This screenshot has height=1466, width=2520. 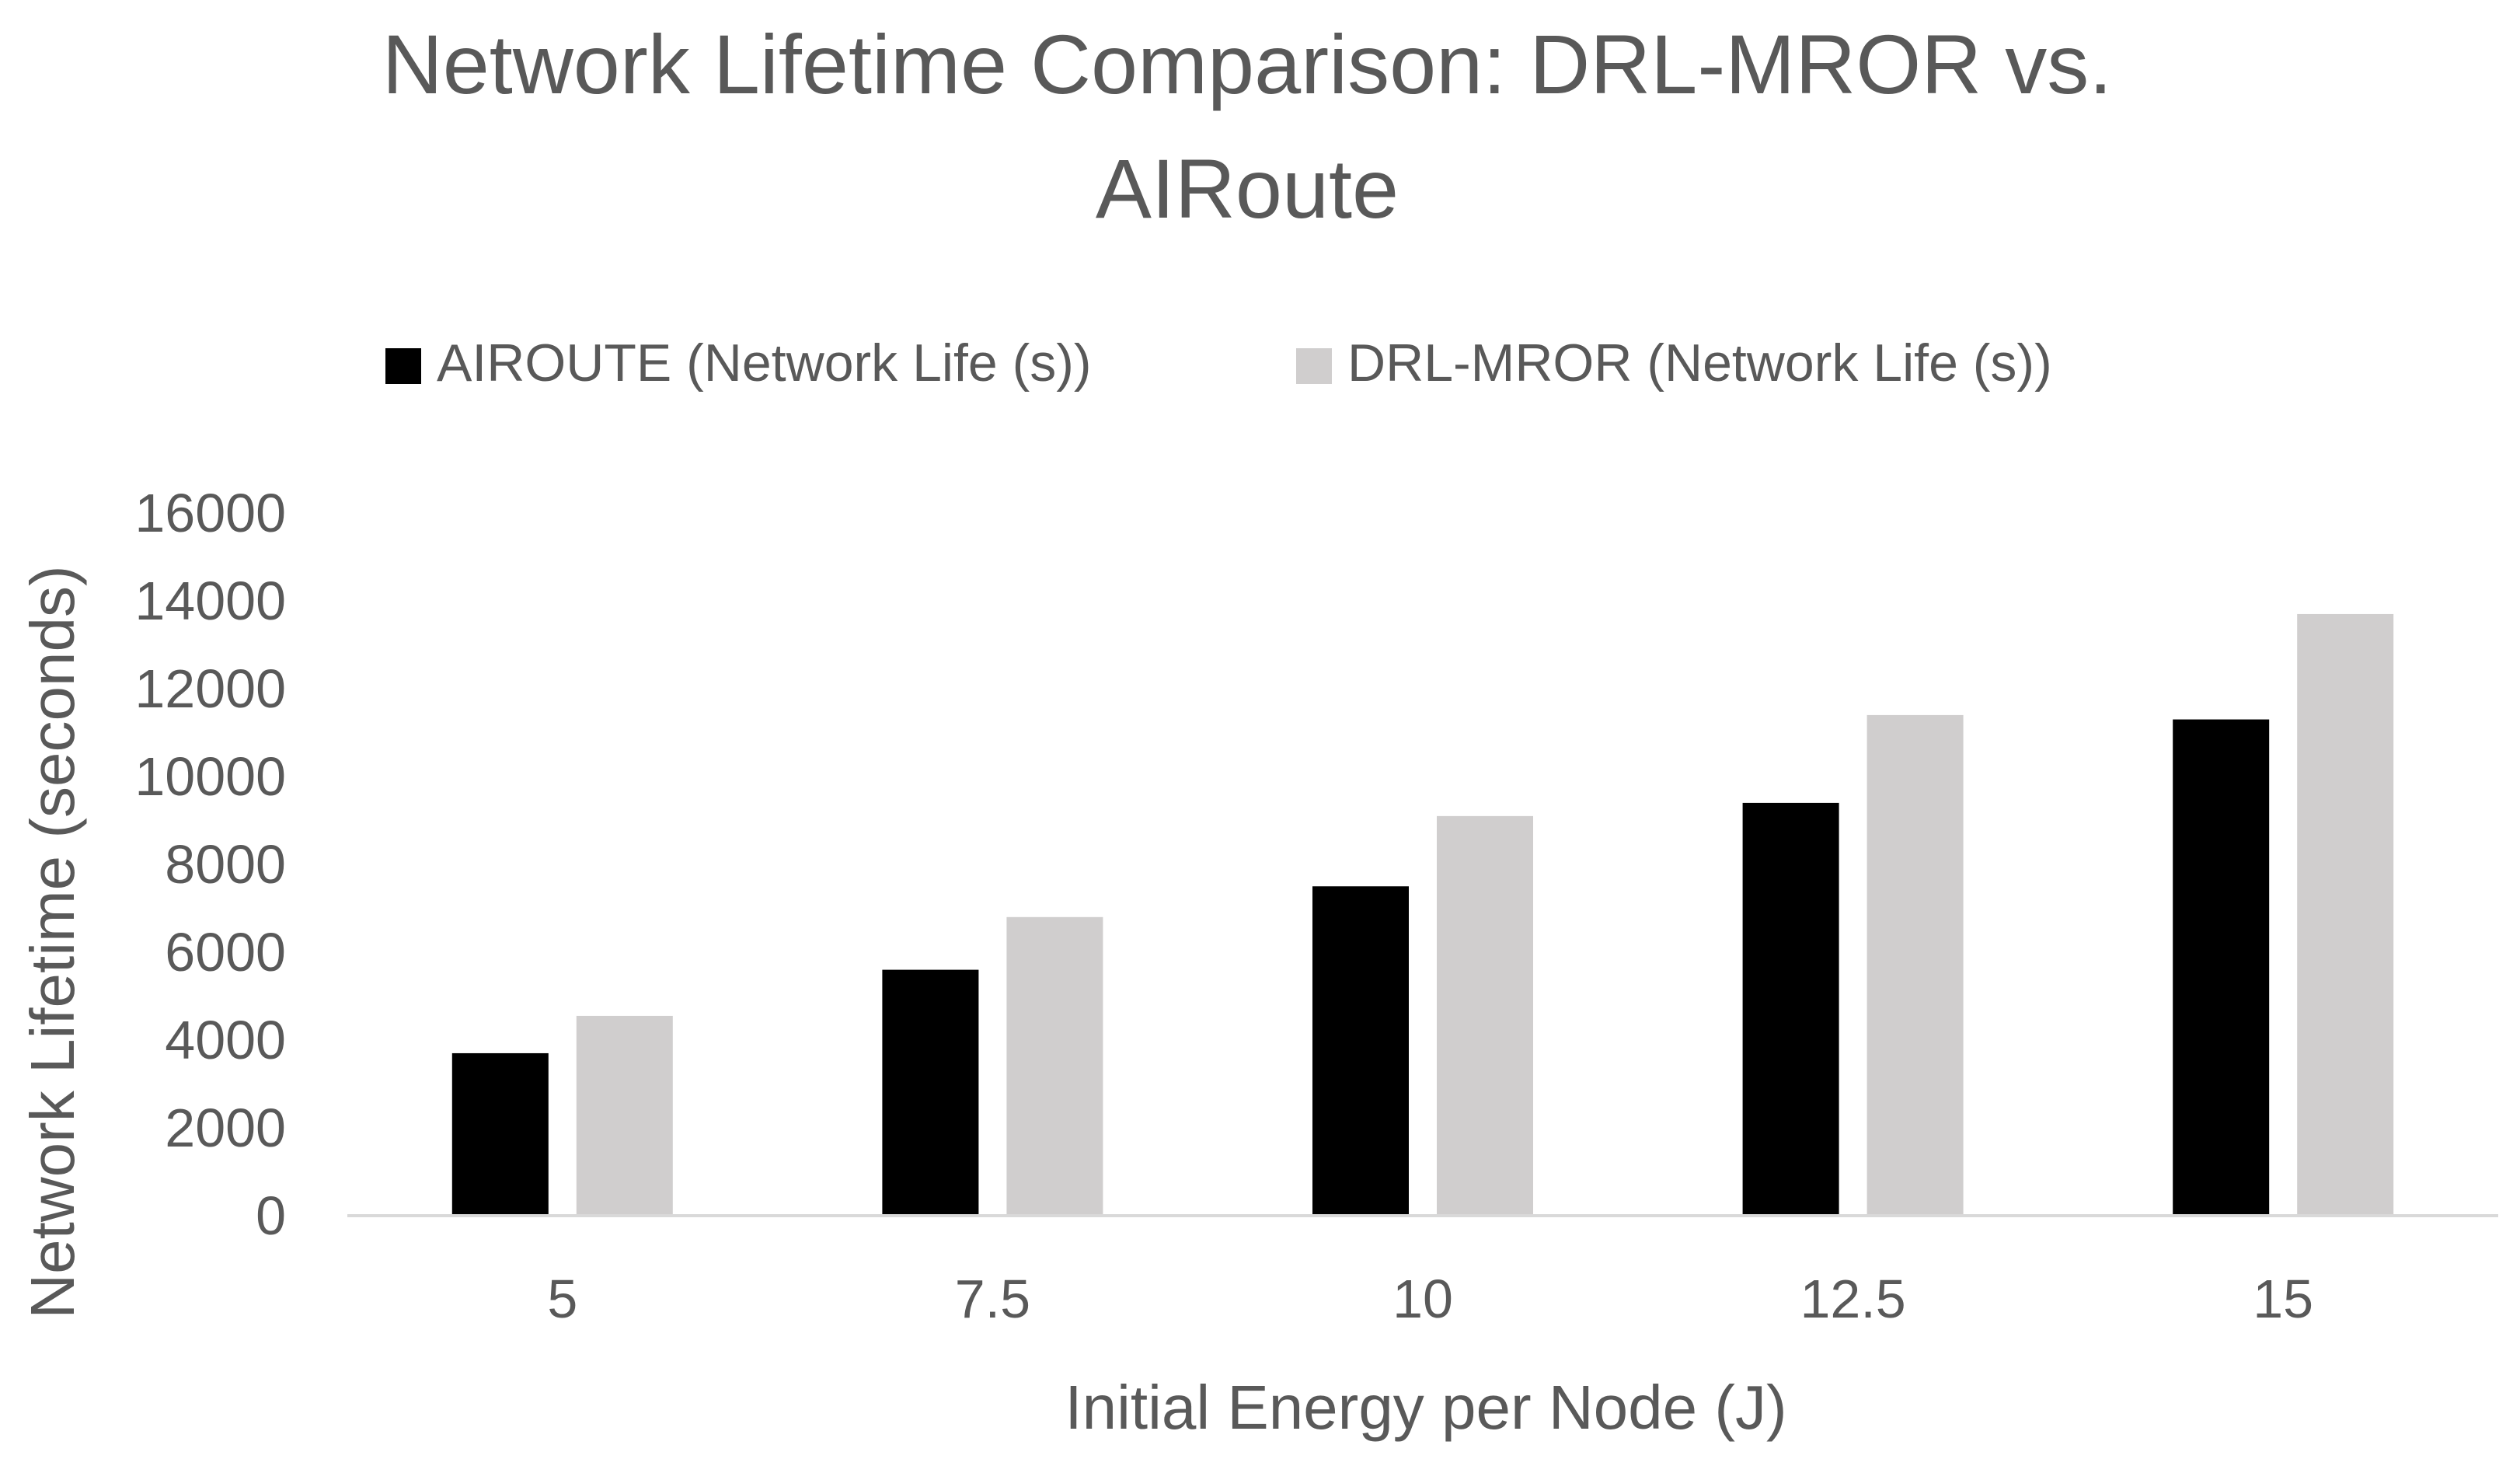 I want to click on legend-label-drl-mror: DRL-MROR (Network Life (s)), so click(x=1699, y=363).